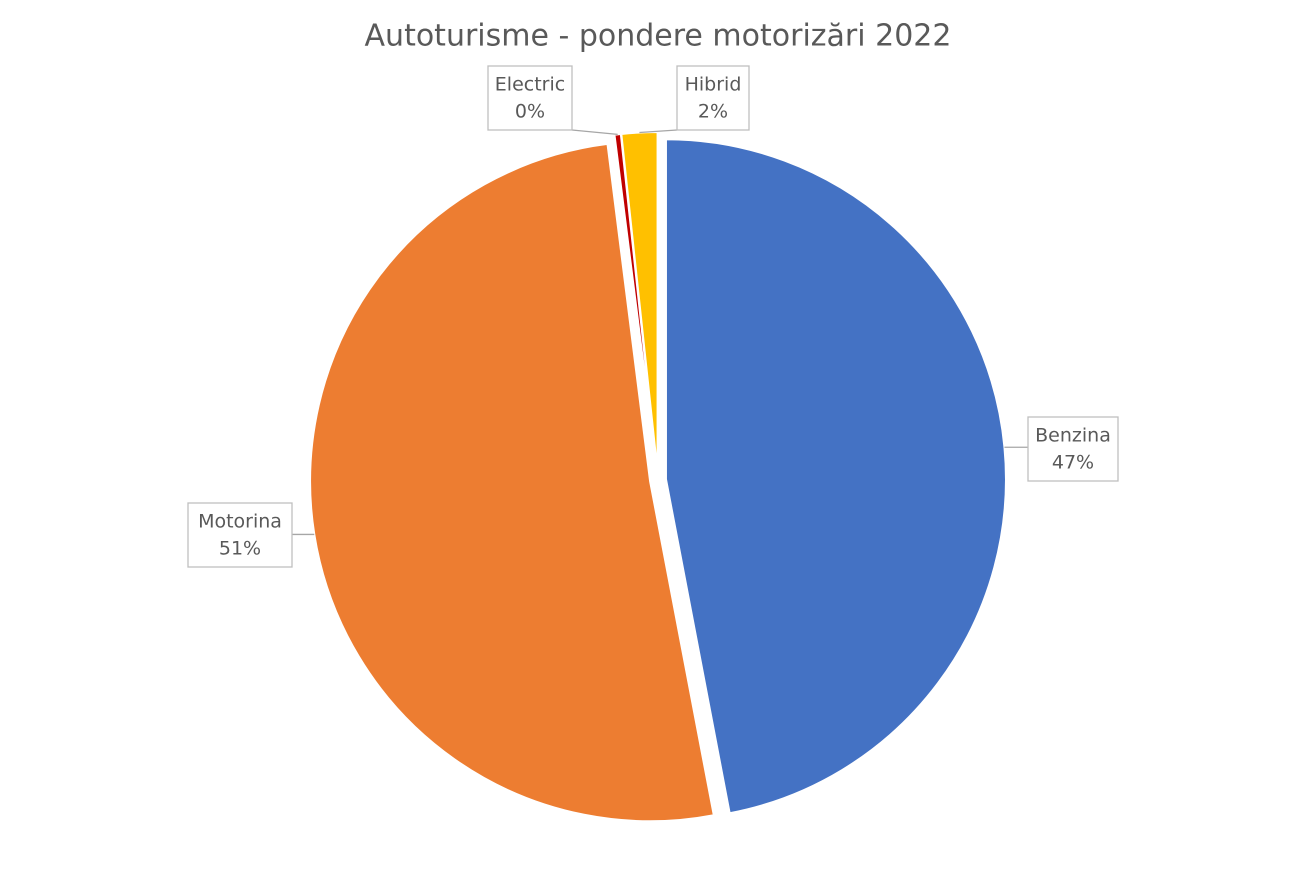  What do you see at coordinates (1073, 463) in the screenshot?
I see `value-label: 47%` at bounding box center [1073, 463].